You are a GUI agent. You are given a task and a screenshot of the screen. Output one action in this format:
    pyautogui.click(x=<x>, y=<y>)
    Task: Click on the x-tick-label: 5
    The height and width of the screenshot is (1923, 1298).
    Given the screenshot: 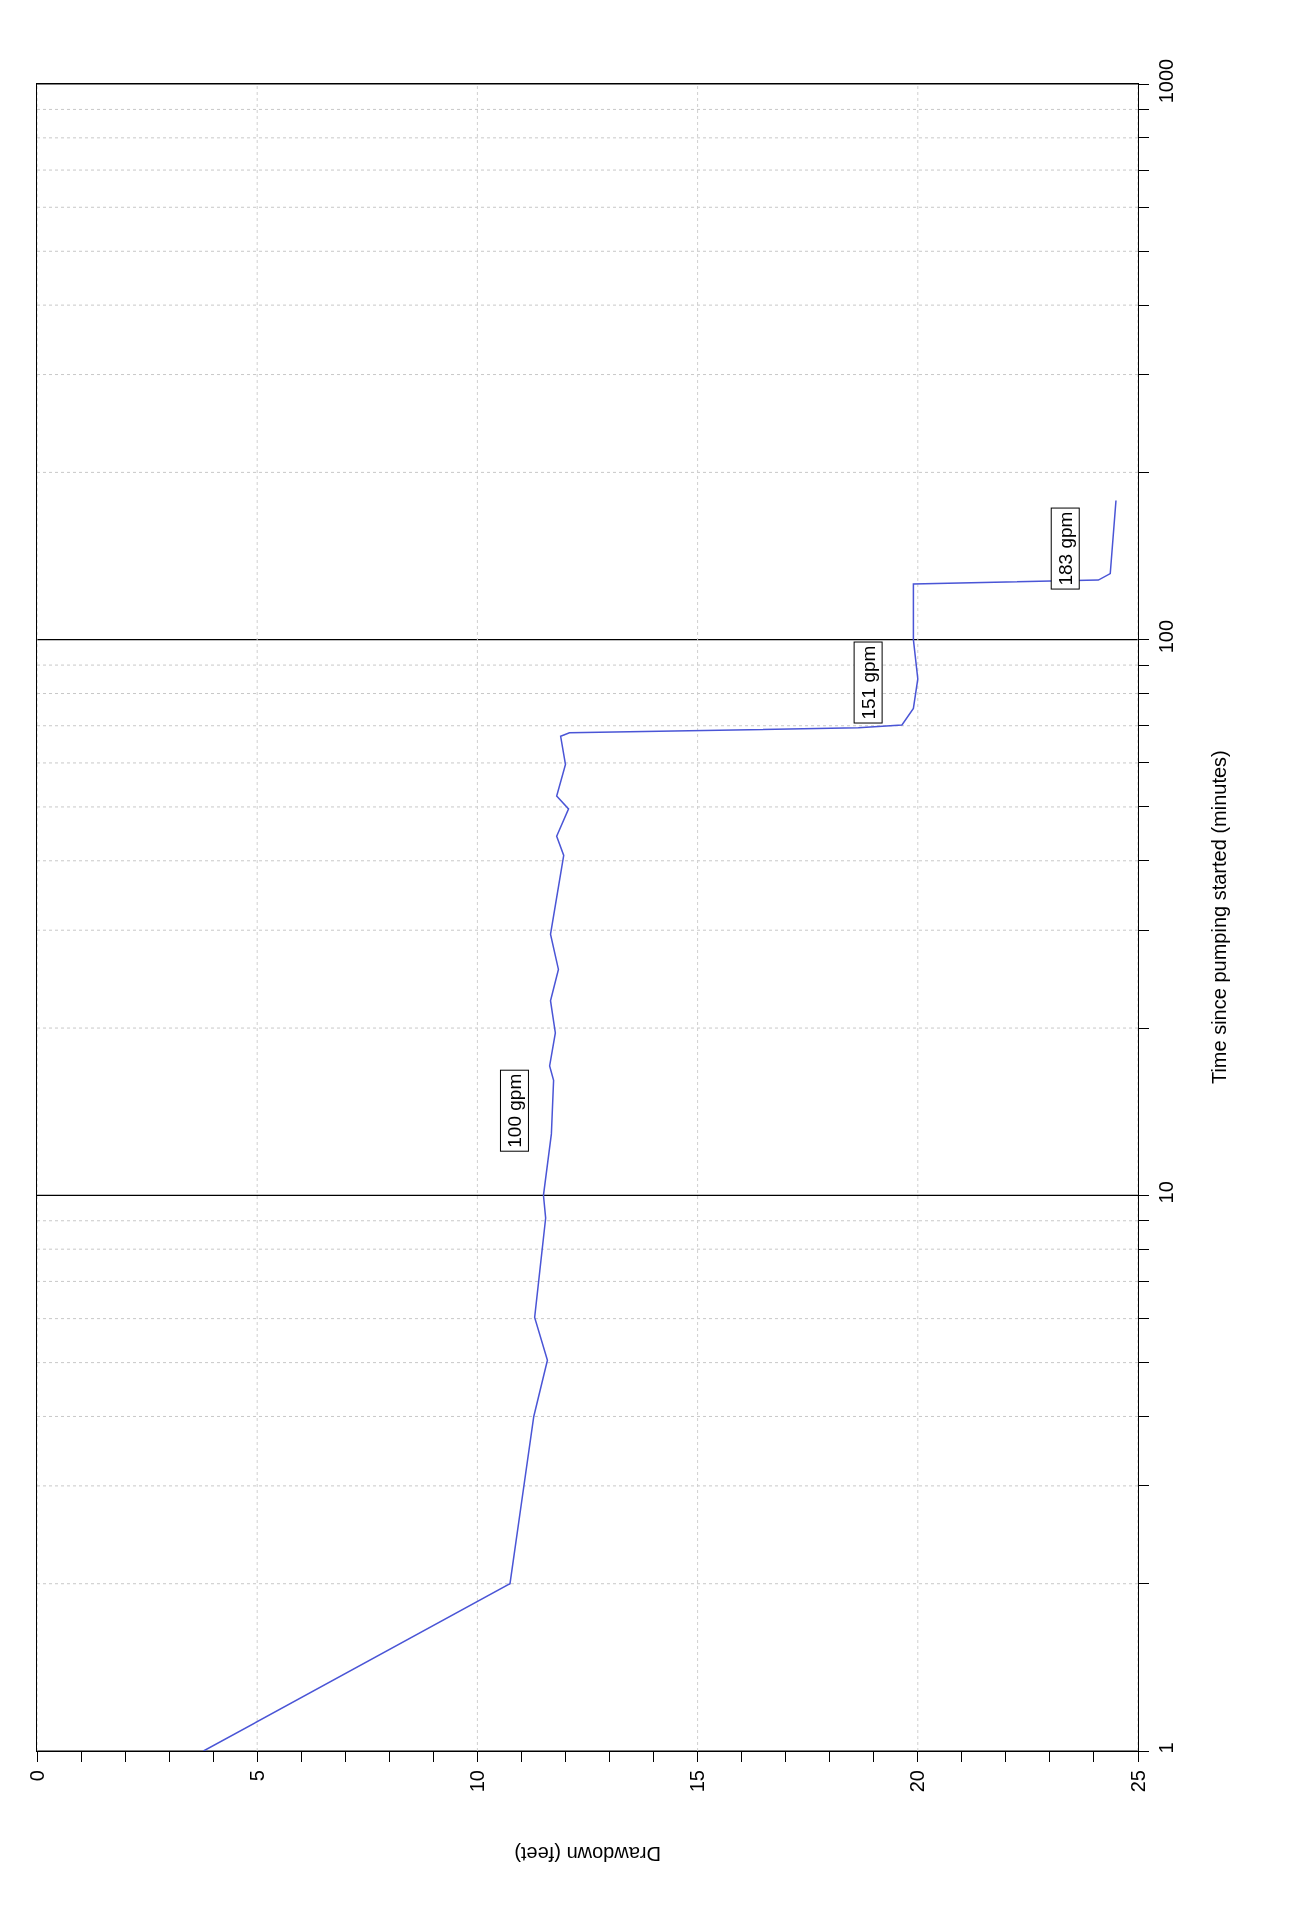 What is the action you would take?
    pyautogui.click(x=256, y=1776)
    